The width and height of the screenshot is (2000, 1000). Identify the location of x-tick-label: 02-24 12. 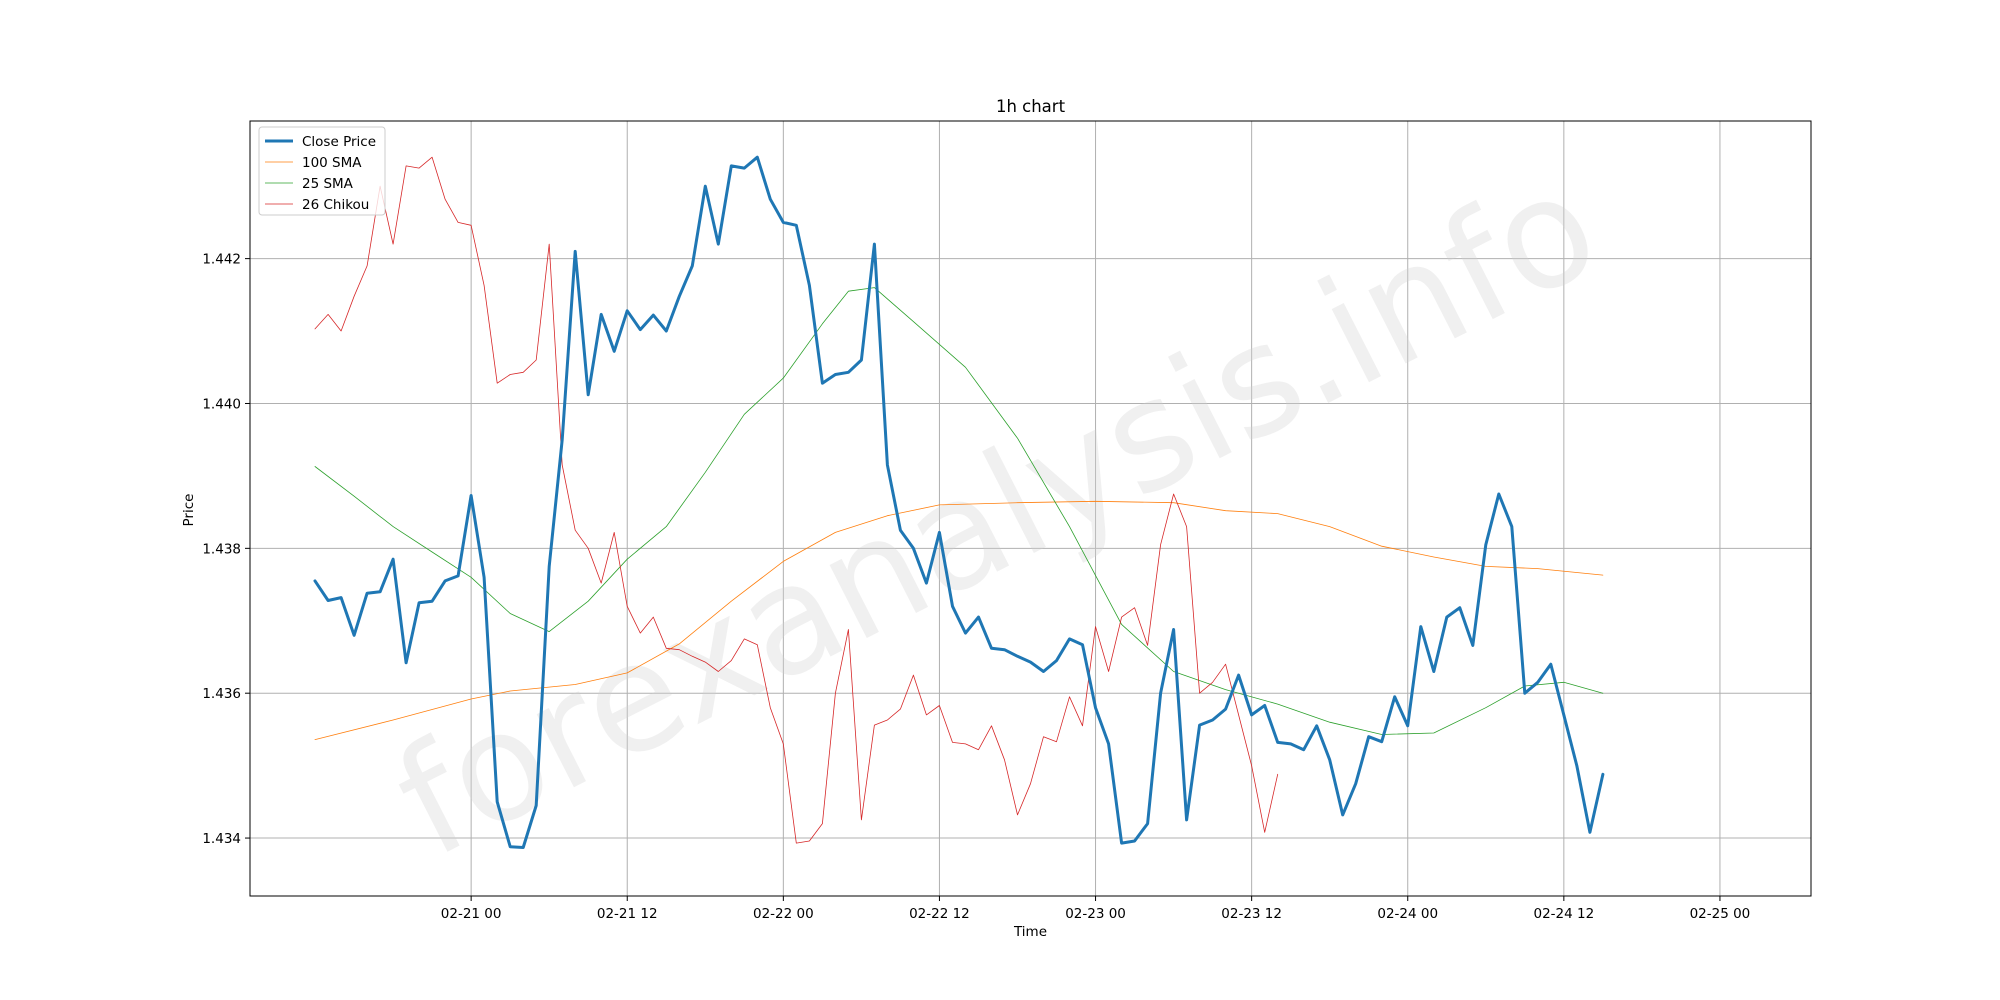
(1563, 914).